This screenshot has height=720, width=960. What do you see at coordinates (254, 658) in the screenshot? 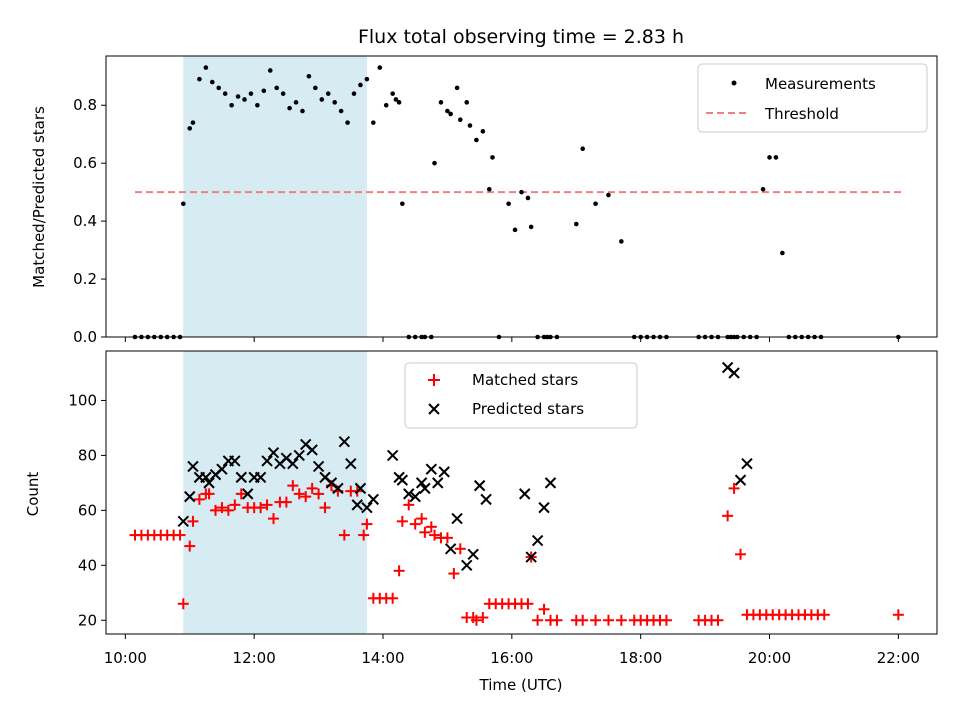
I see `bottom-x-tick-label: 12:00` at bounding box center [254, 658].